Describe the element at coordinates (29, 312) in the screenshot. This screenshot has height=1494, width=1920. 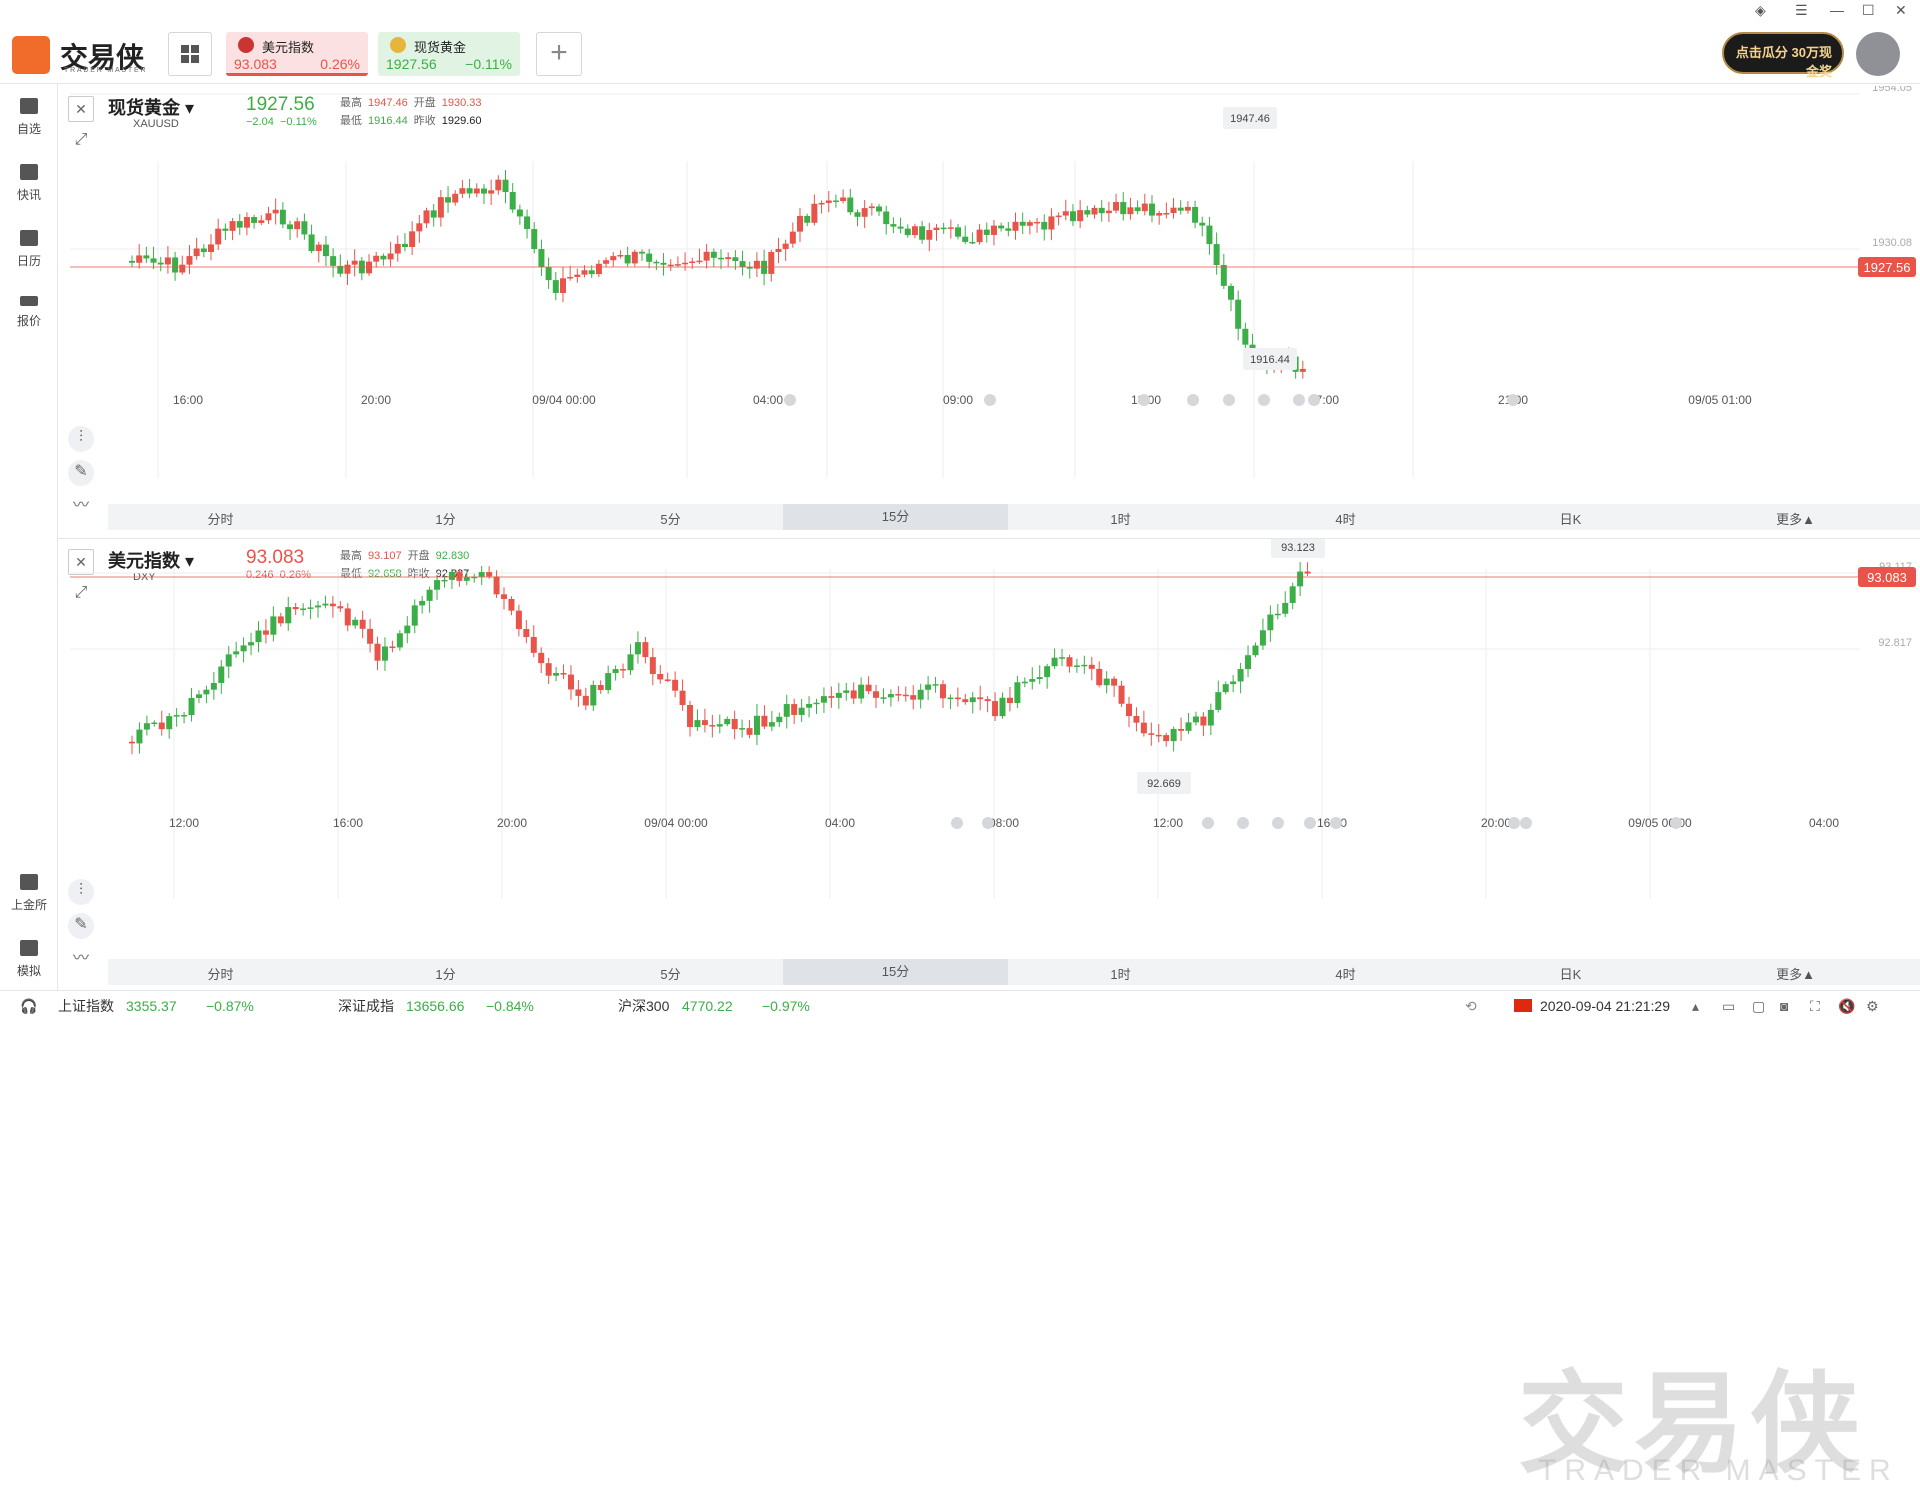
I see `sidebar-item-quotes: 报价` at that location.